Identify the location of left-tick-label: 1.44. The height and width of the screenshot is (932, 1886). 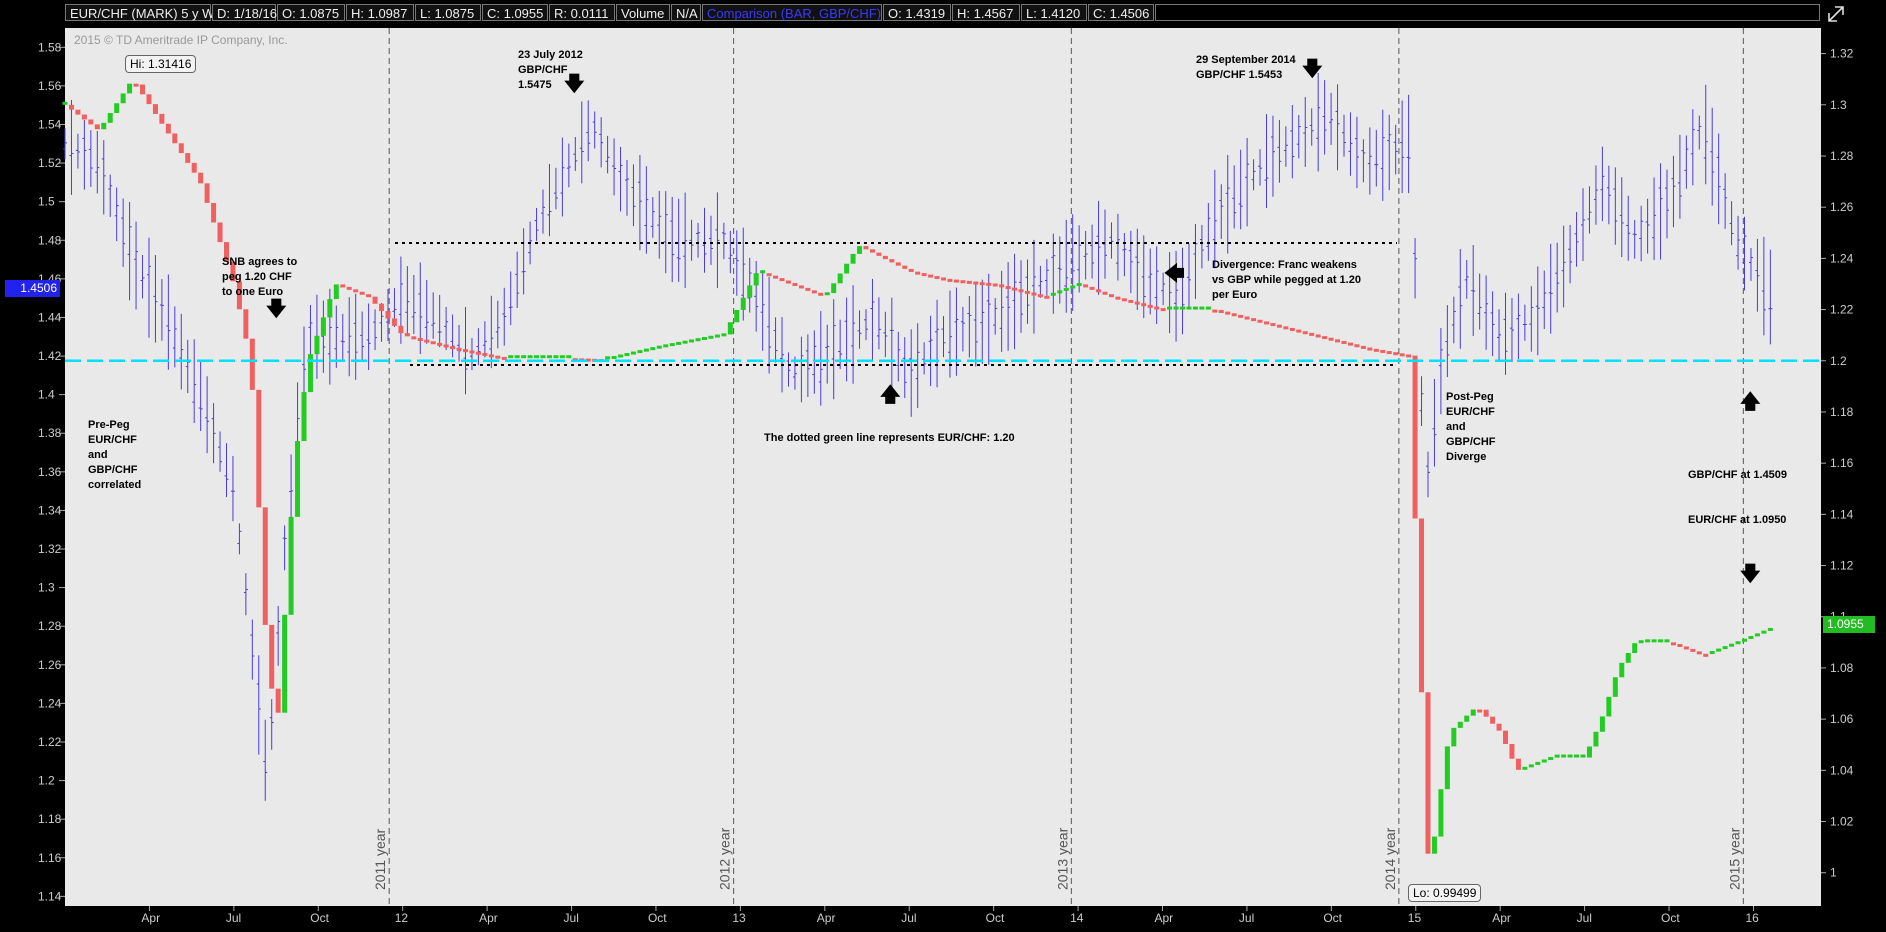
(50, 317).